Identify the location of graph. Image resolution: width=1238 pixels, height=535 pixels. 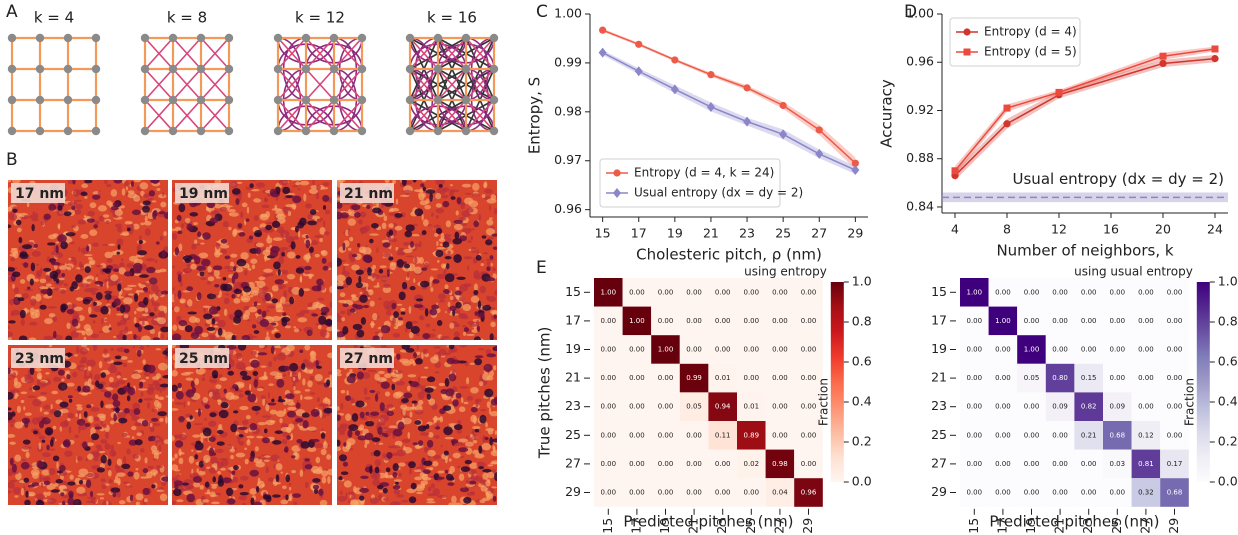
(452, 84).